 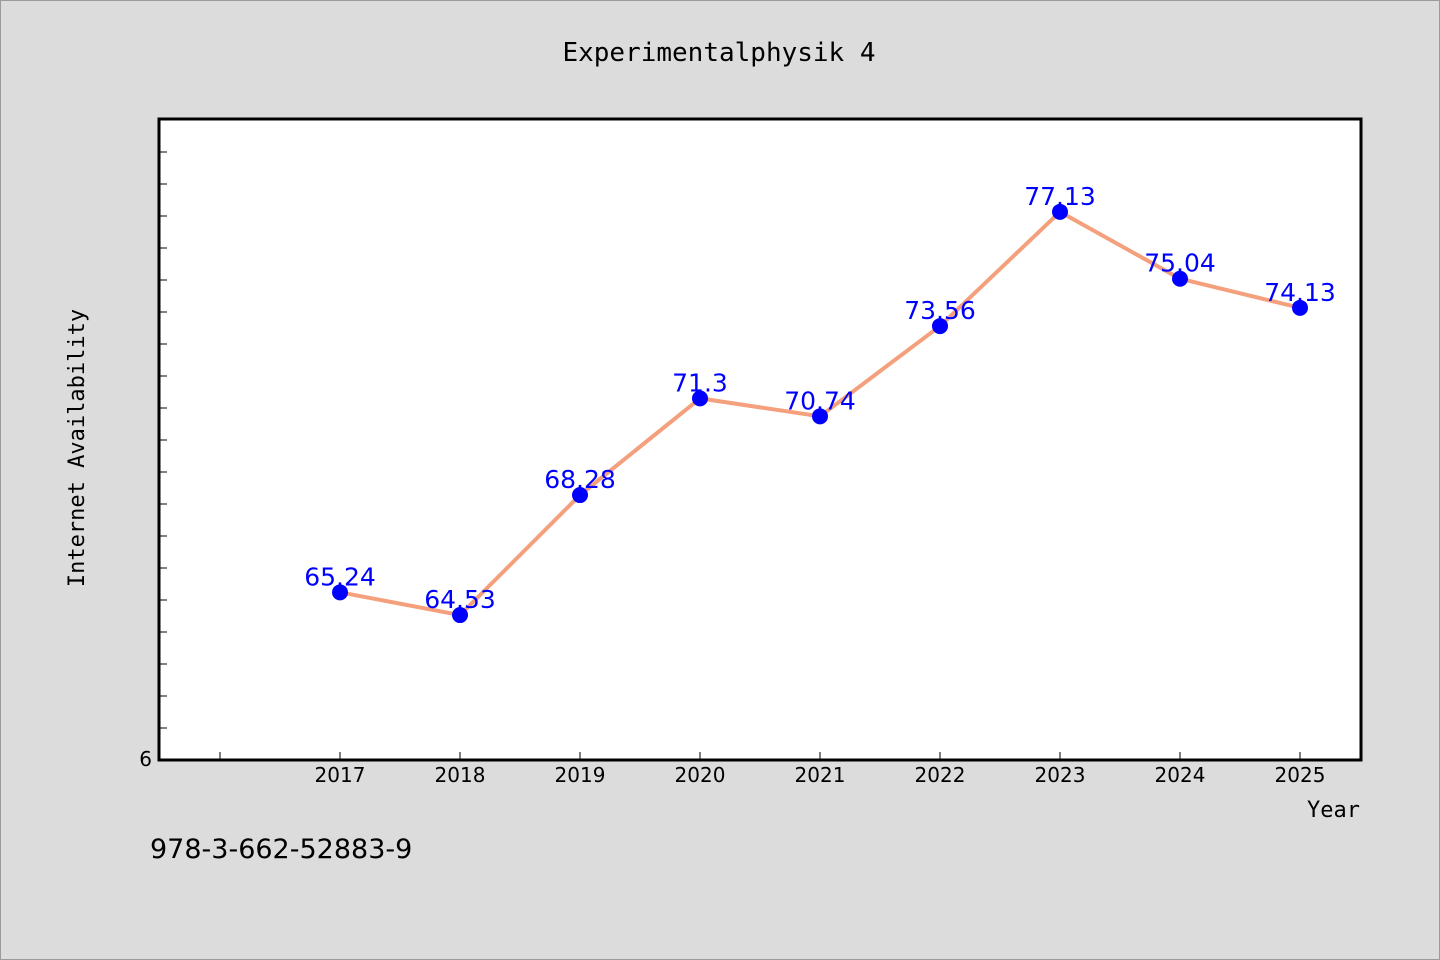 What do you see at coordinates (1180, 263) in the screenshot?
I see `data-label: 75.04` at bounding box center [1180, 263].